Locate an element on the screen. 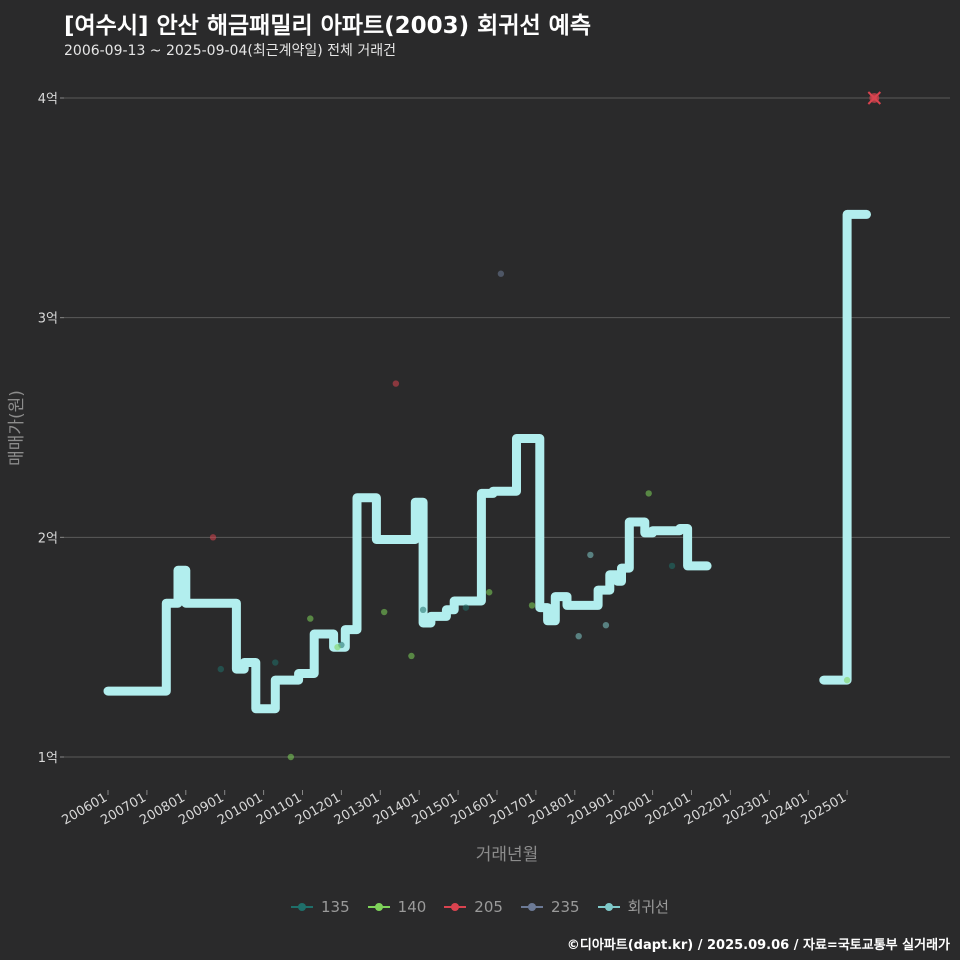 Image resolution: width=960 pixels, height=960 pixels. legend-item-235: 235 is located at coordinates (550, 906).